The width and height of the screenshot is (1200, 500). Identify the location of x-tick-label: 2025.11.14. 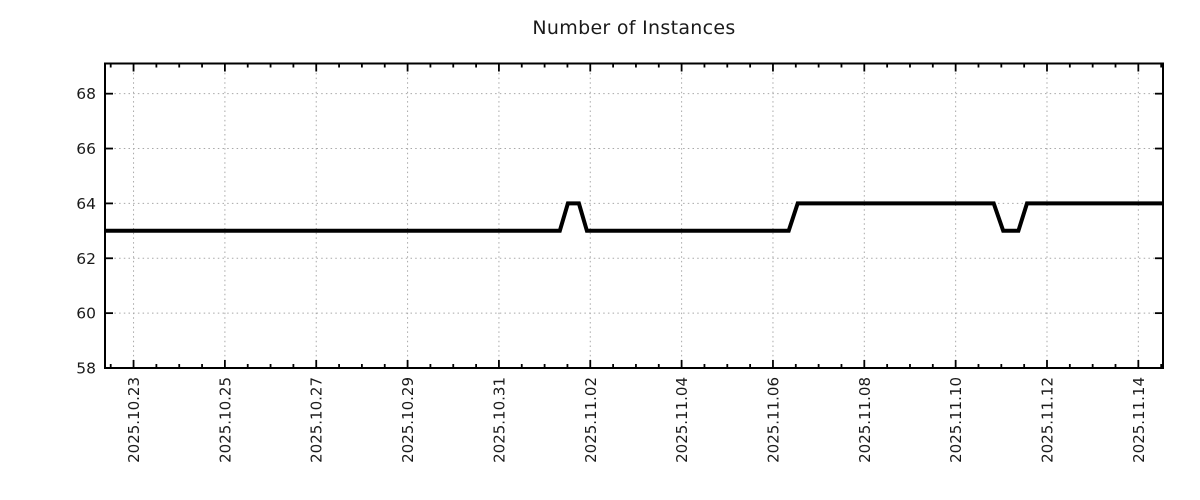
(1139, 420).